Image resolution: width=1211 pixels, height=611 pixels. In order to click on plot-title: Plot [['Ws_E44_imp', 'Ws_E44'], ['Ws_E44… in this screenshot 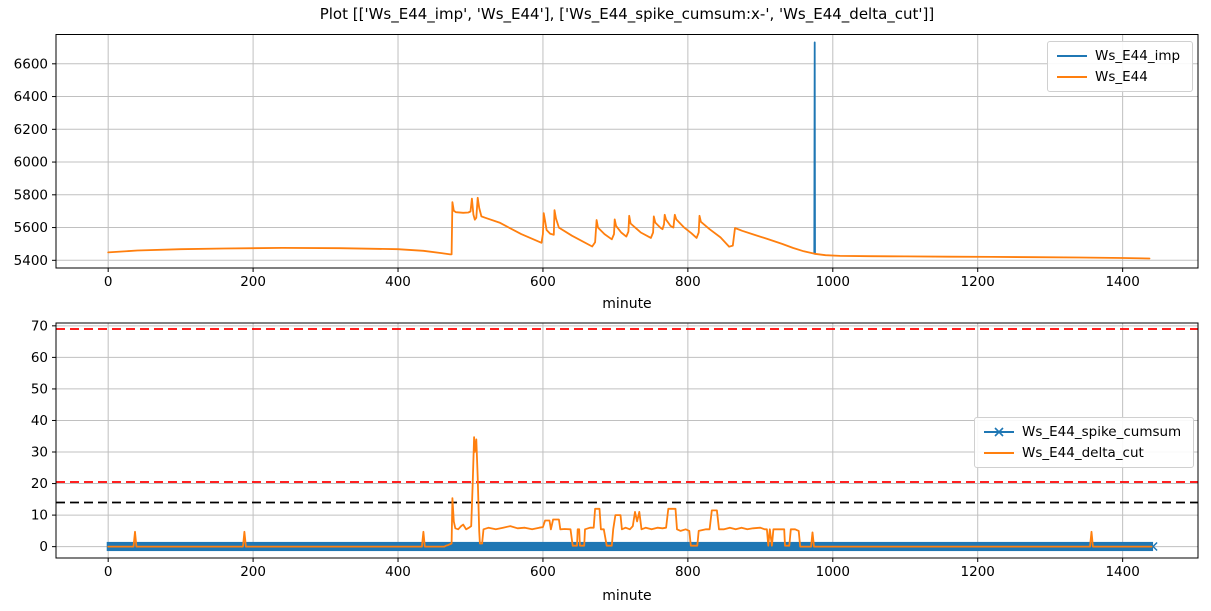, I will do `click(627, 14)`.